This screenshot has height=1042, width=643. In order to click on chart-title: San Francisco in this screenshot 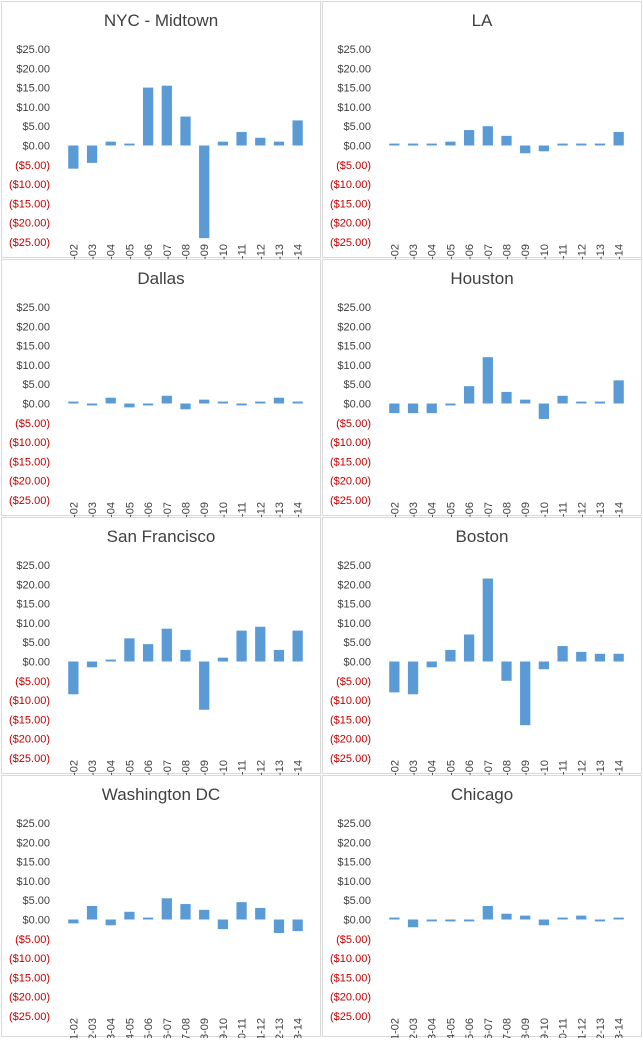, I will do `click(161, 536)`.